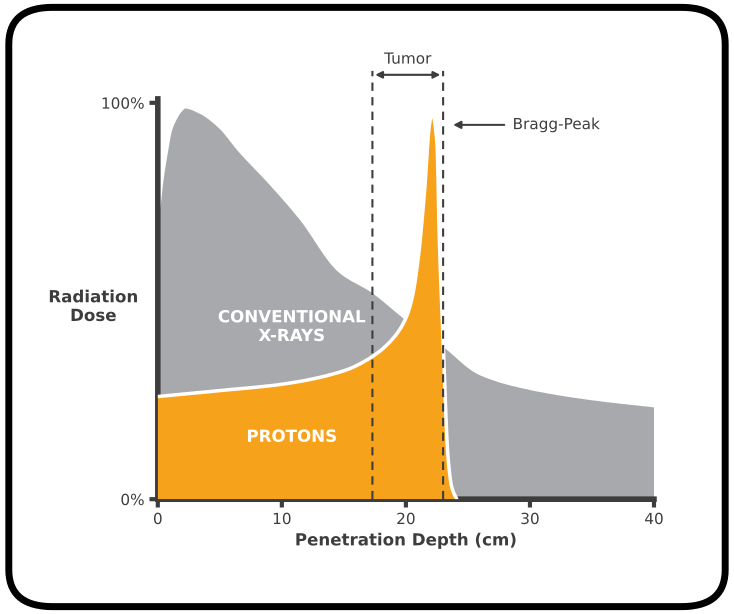 The width and height of the screenshot is (734, 614). What do you see at coordinates (557, 124) in the screenshot?
I see `annotation: Bragg-Peak` at bounding box center [557, 124].